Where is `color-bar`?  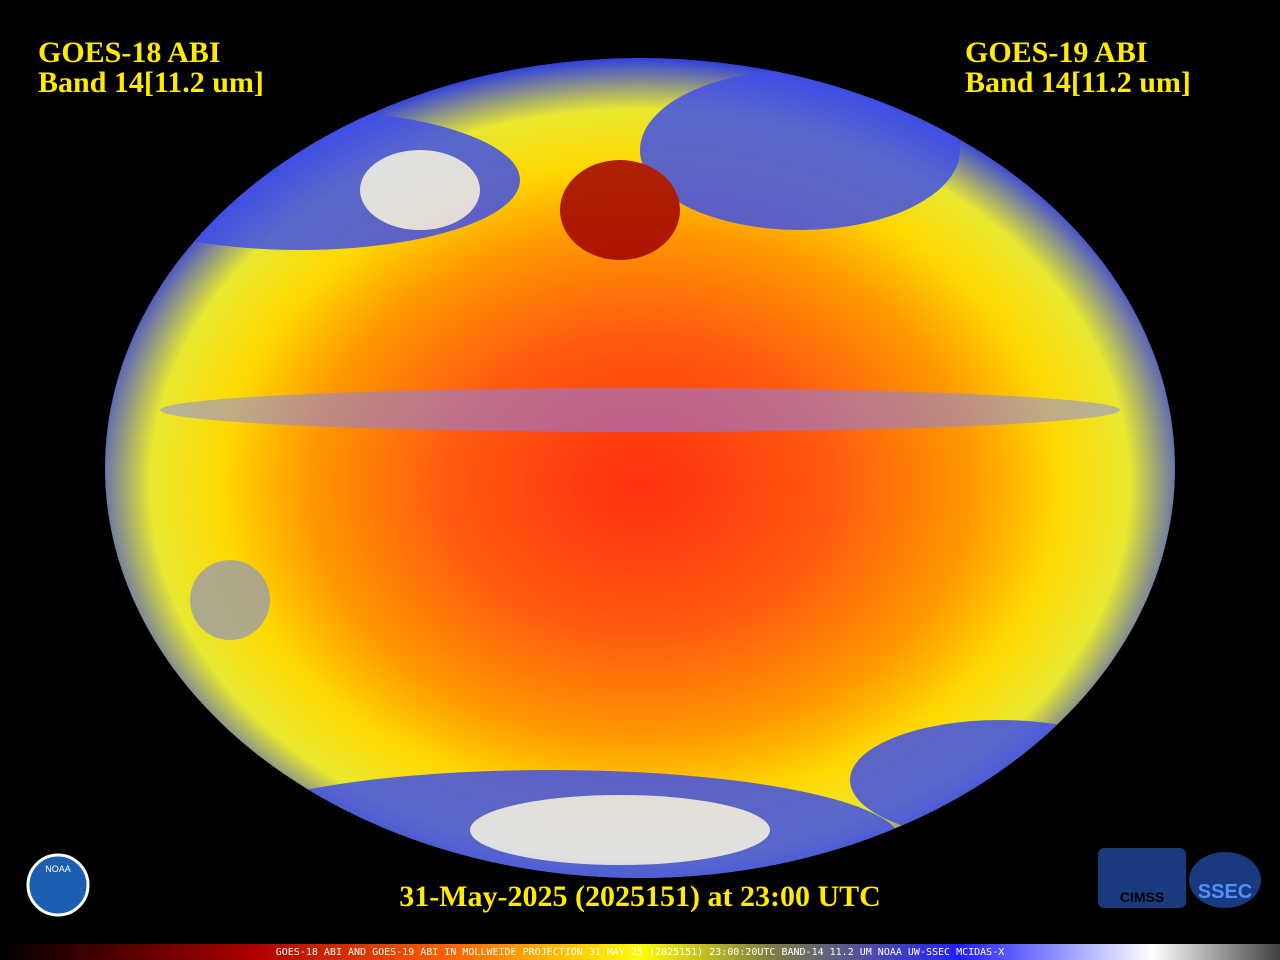 color-bar is located at coordinates (640, 952).